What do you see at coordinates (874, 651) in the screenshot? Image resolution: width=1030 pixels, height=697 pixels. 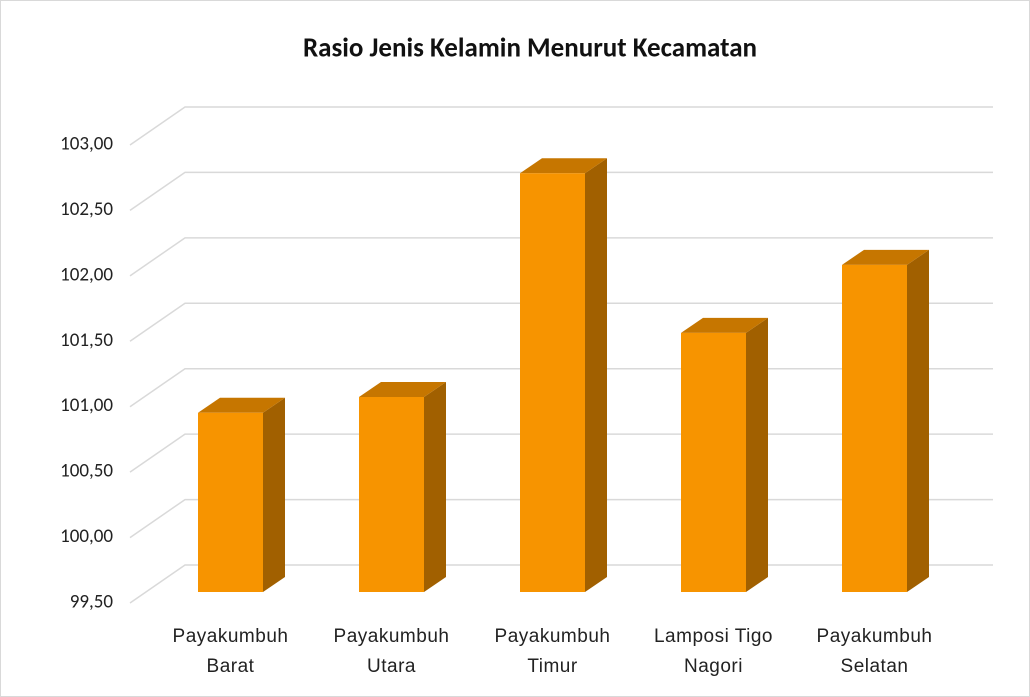 I see `x-tick-label: Payakumbuh Selatan` at bounding box center [874, 651].